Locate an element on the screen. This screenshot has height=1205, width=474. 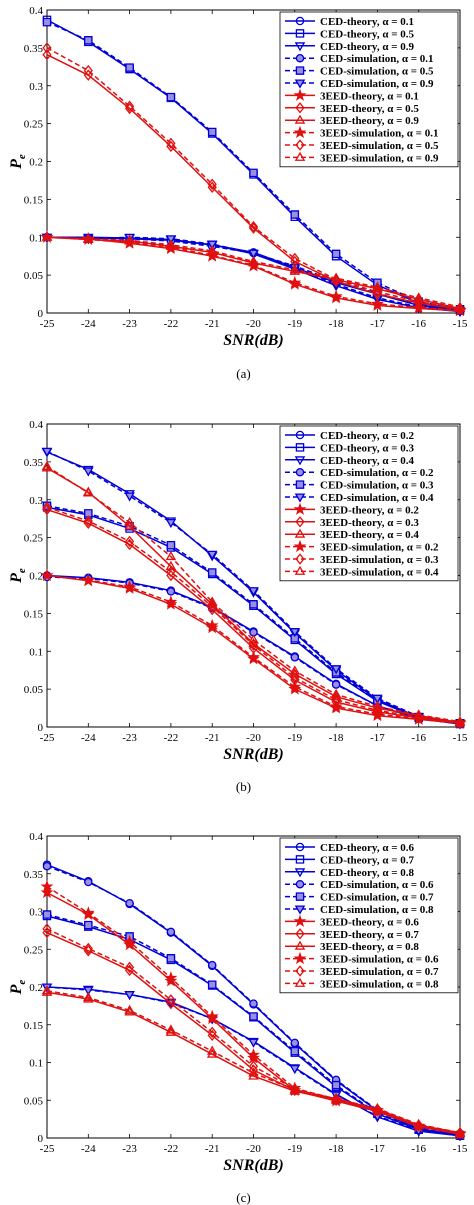
legend-label: 3EED-simulation, α = 0.2 is located at coordinates (379, 548).